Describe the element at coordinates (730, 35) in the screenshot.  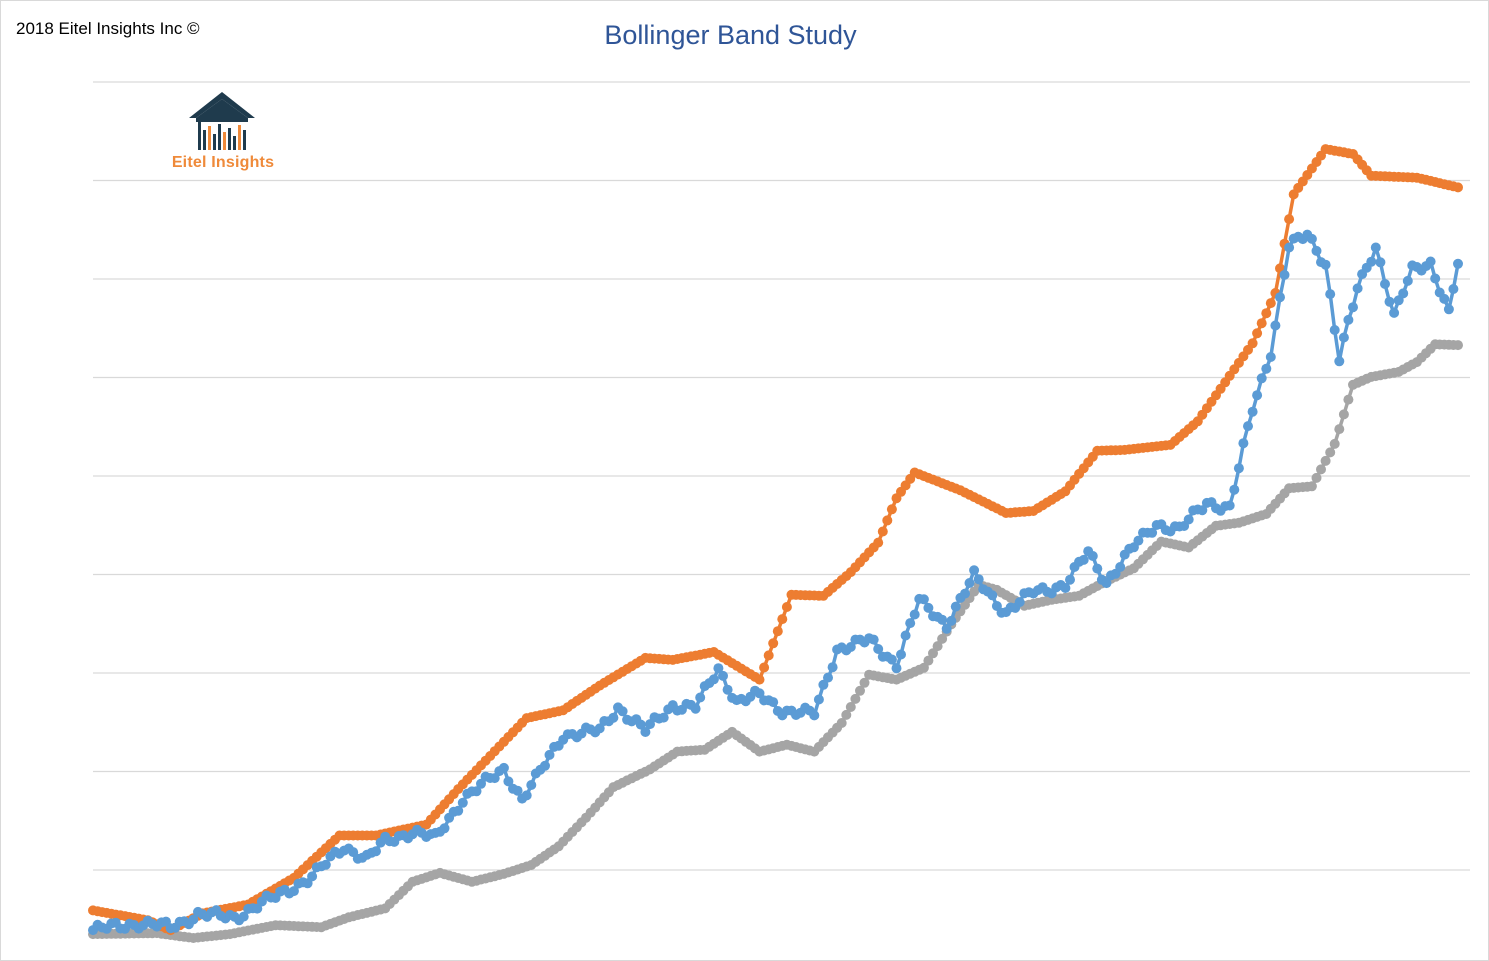
I see `chart-title-text: Bollinger Band Study` at that location.